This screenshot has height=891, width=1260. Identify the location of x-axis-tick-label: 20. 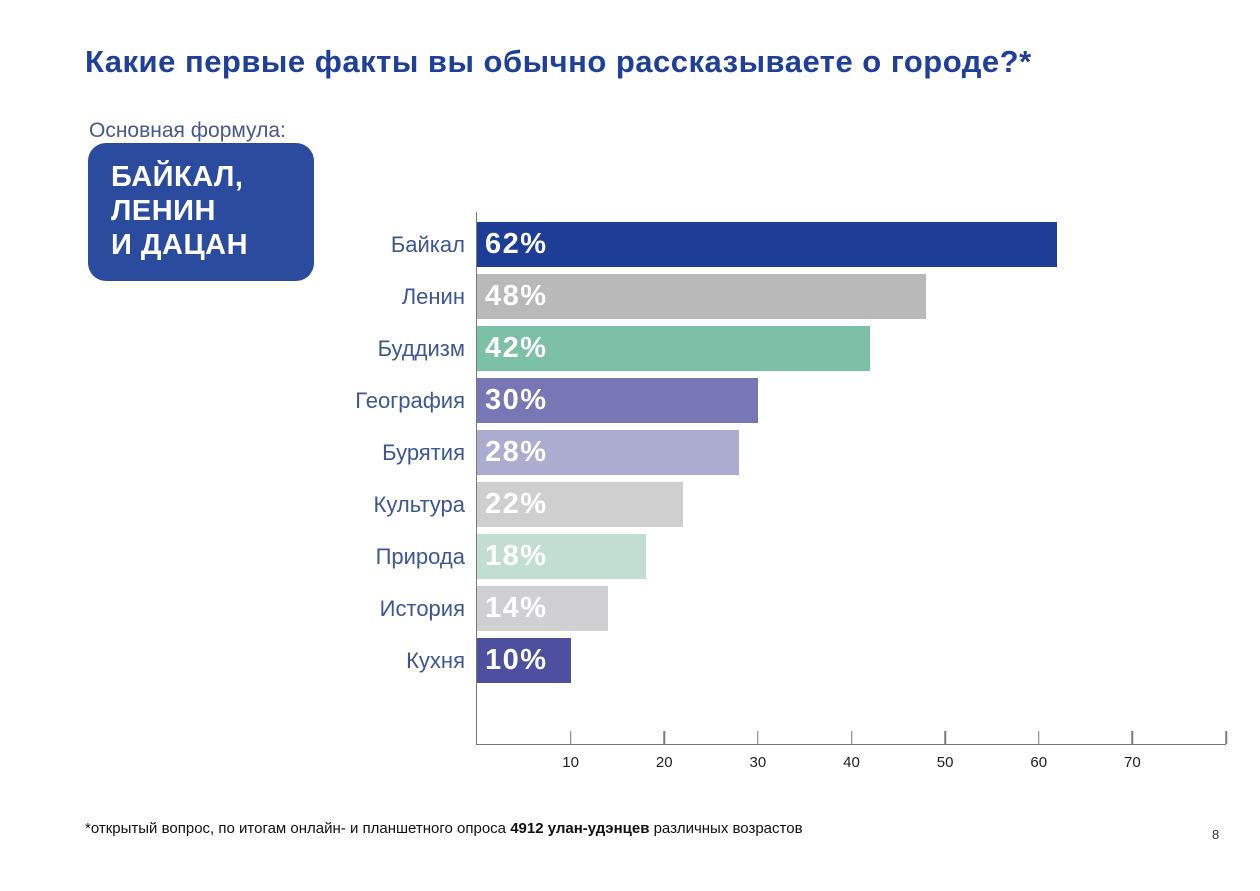
(664, 762).